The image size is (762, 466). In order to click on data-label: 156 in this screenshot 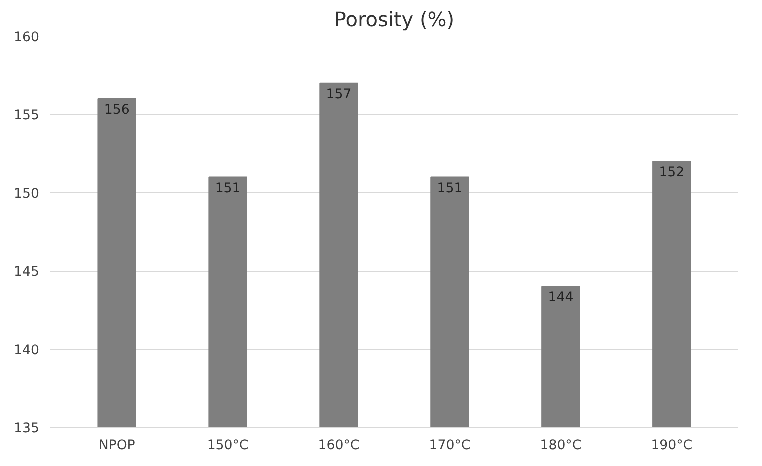, I will do `click(117, 110)`.